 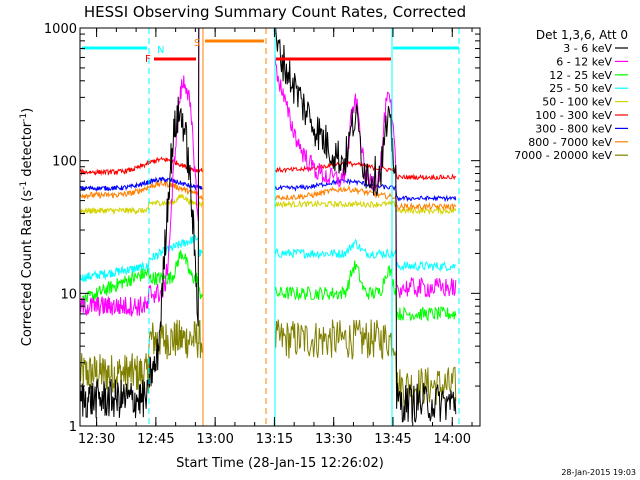 What do you see at coordinates (573, 115) in the screenshot?
I see `legend-label: 100 - 300 keV` at bounding box center [573, 115].